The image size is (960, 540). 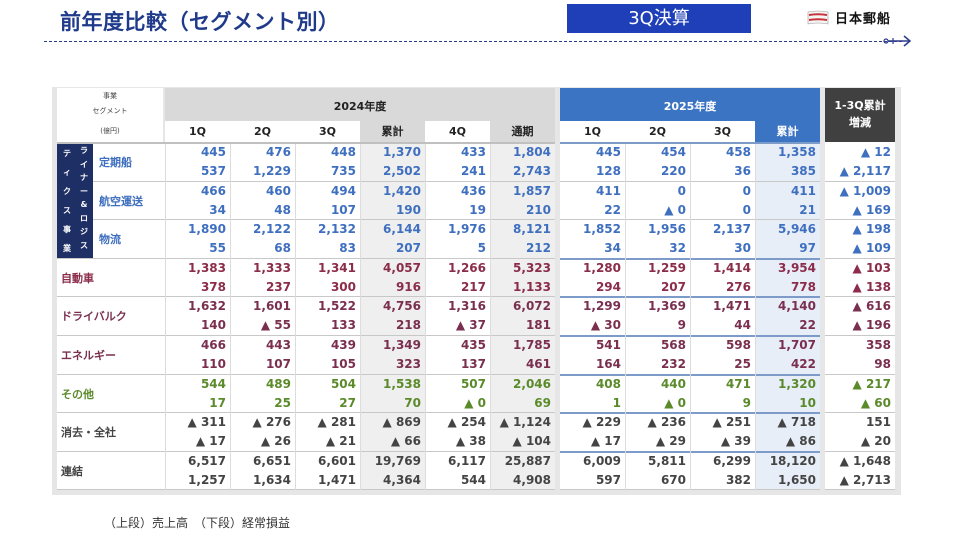 I want to click on cell-2024-sales: 1,420, so click(x=402, y=190).